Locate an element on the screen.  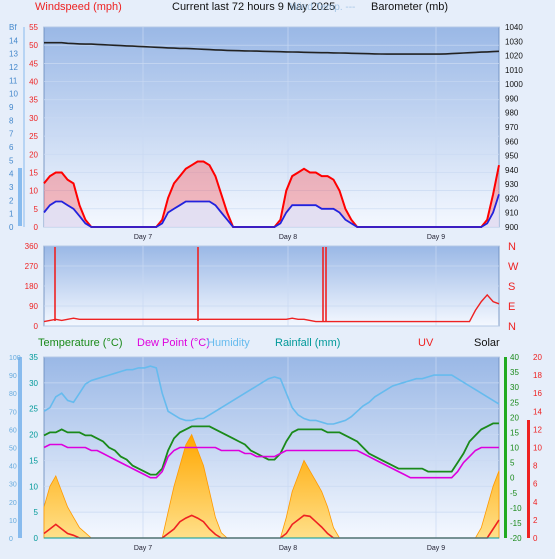
humidity-tick-label: 50 is located at coordinates (13, 449).